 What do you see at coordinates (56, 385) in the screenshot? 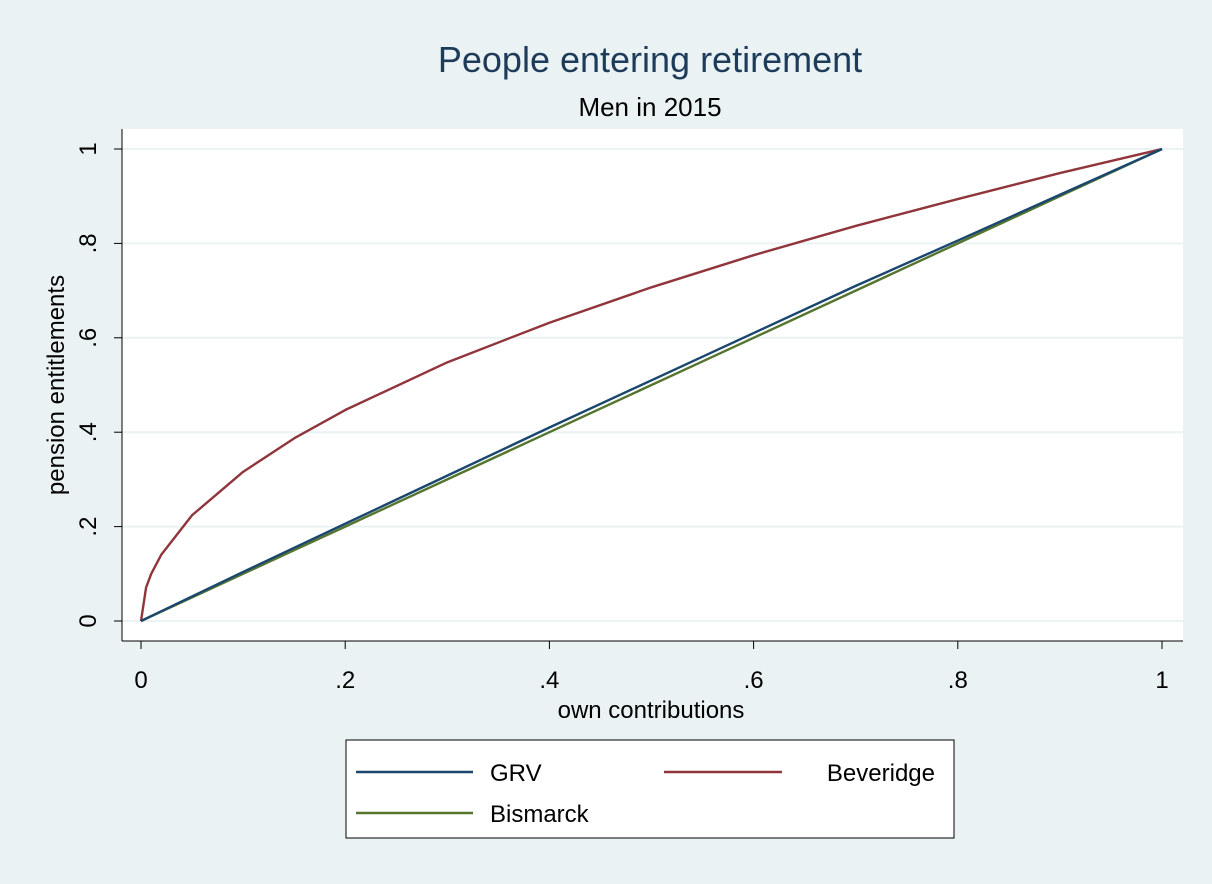
I see `y-axis-label: pension entitlements` at bounding box center [56, 385].